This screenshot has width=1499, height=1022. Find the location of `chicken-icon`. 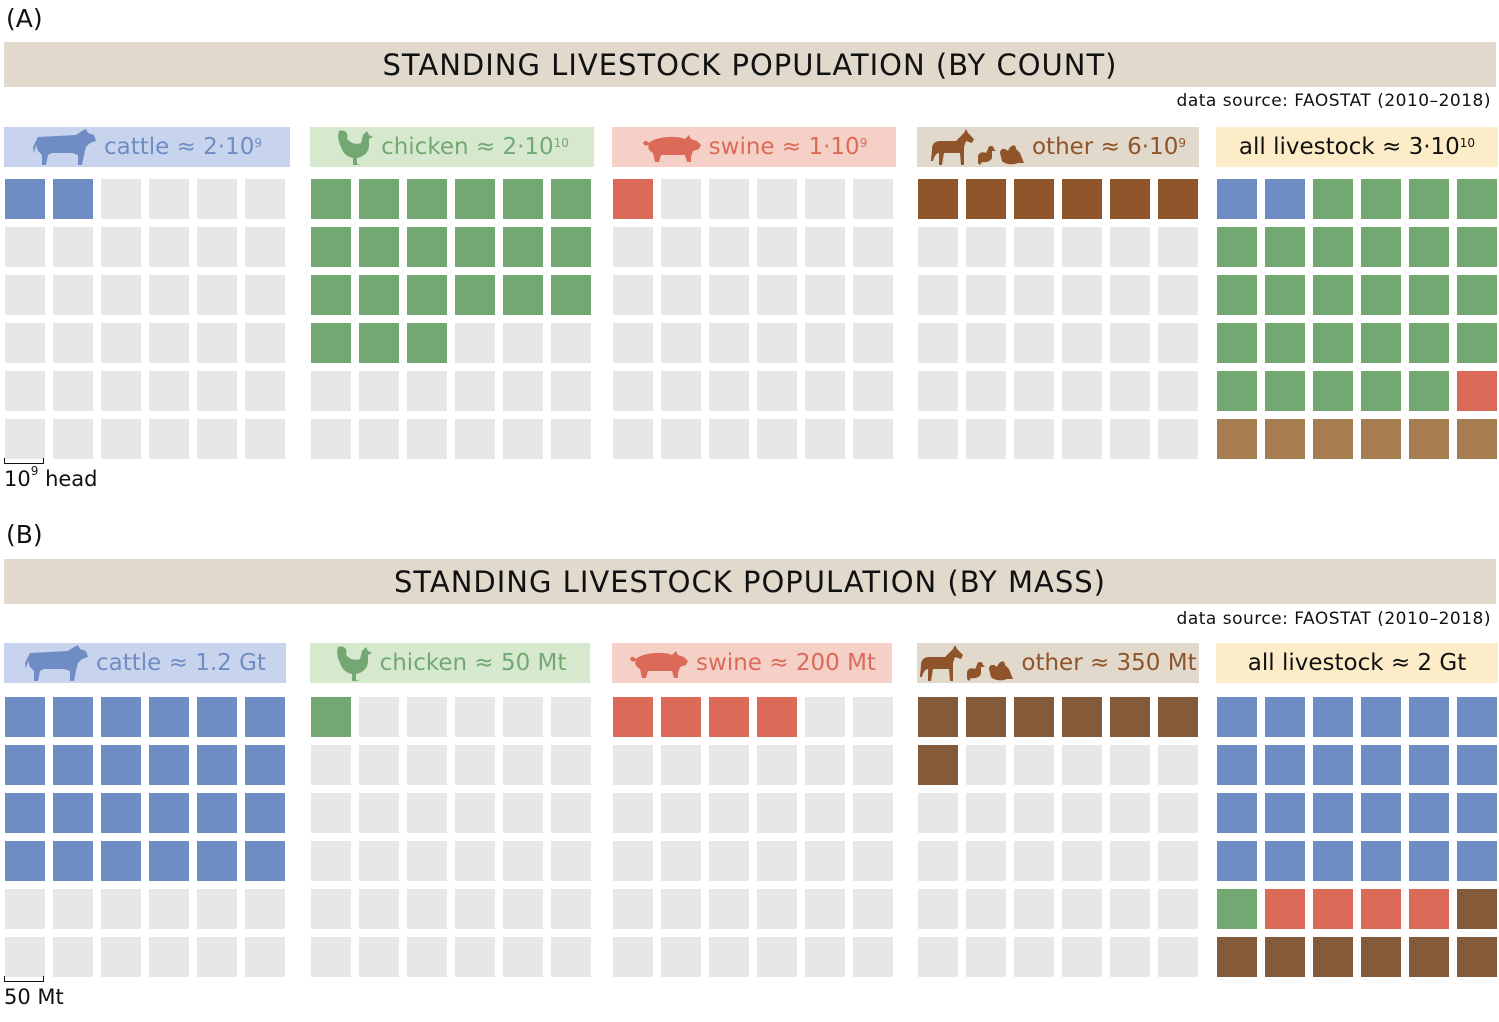

chicken-icon is located at coordinates (355, 147).